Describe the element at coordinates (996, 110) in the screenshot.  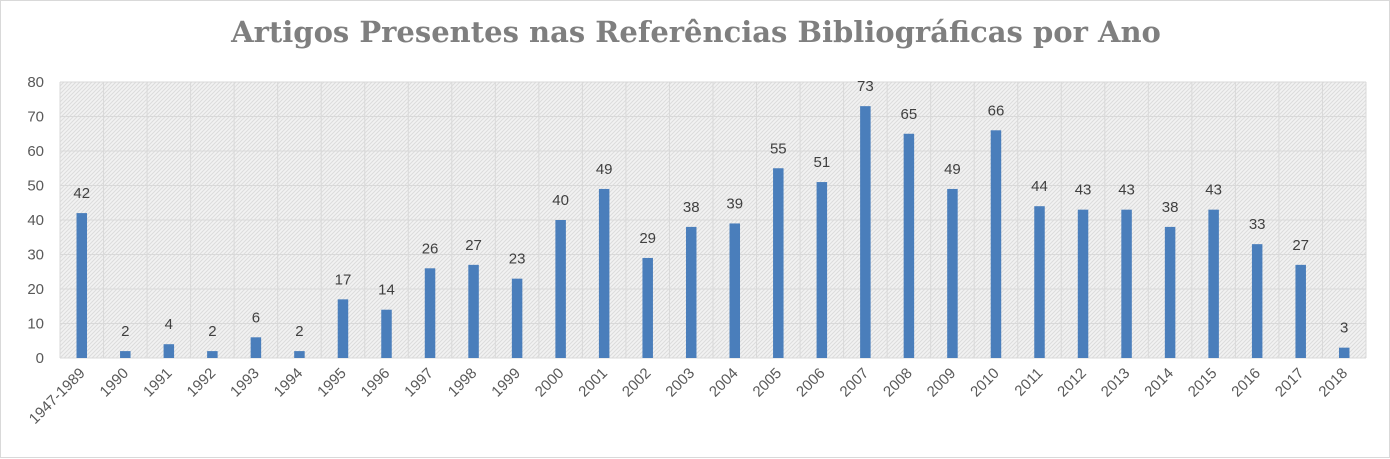
I see `data-label: 66` at that location.